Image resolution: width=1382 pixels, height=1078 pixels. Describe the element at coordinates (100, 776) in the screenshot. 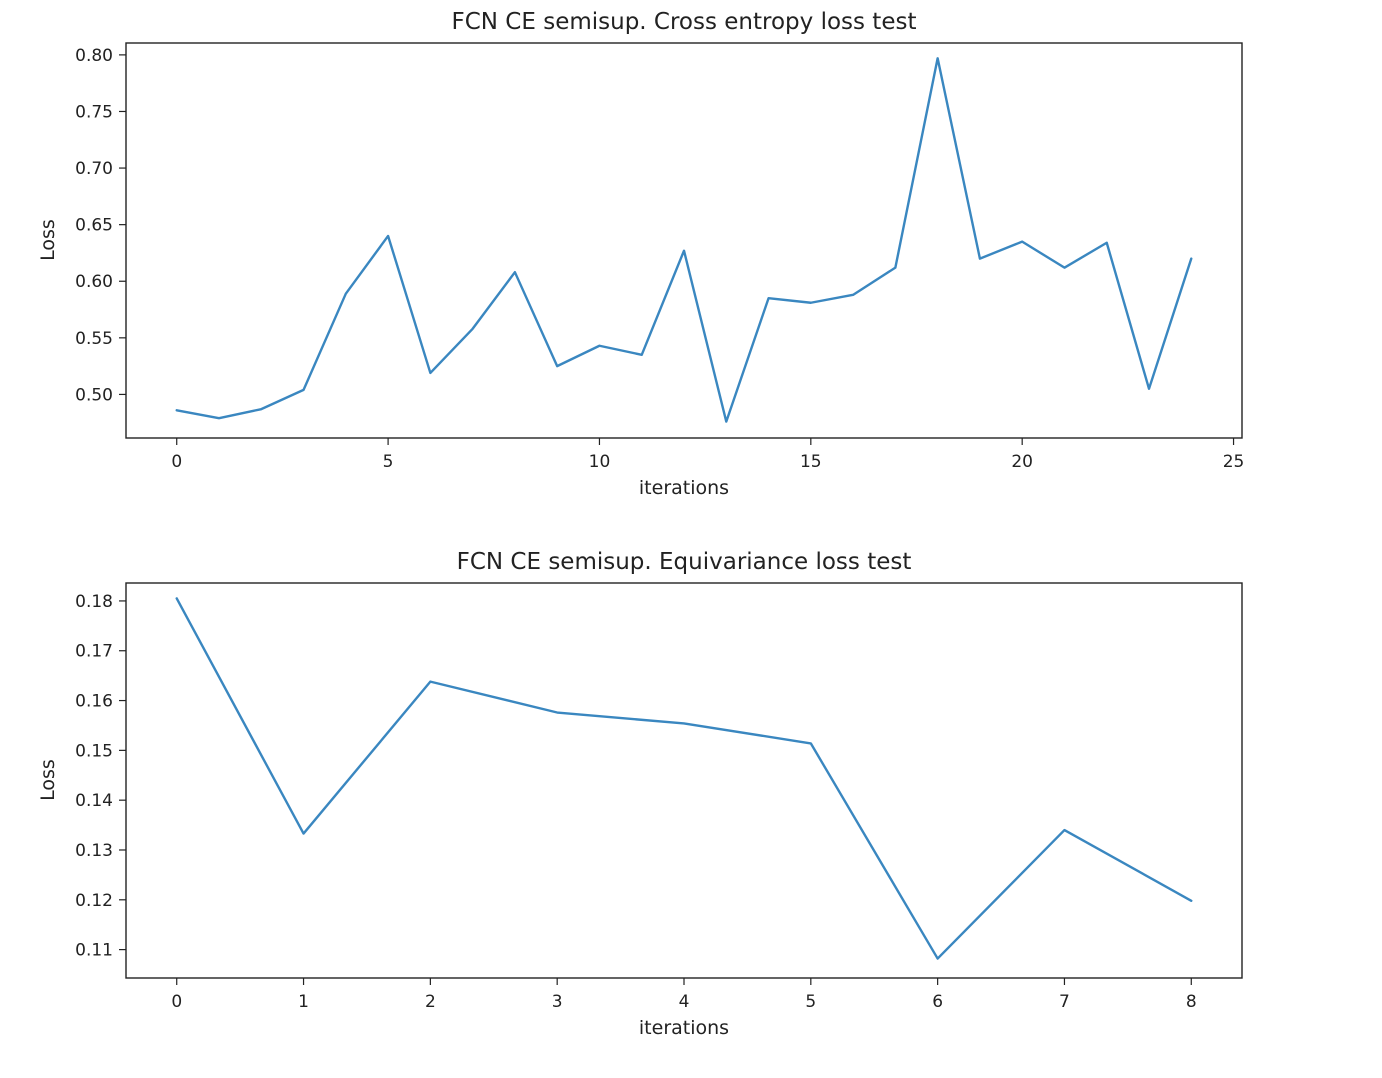

I see `y-axis-ticks: 0.11 0.12 0.13 0.14 0.15 0.16 0.17 0.18` at that location.